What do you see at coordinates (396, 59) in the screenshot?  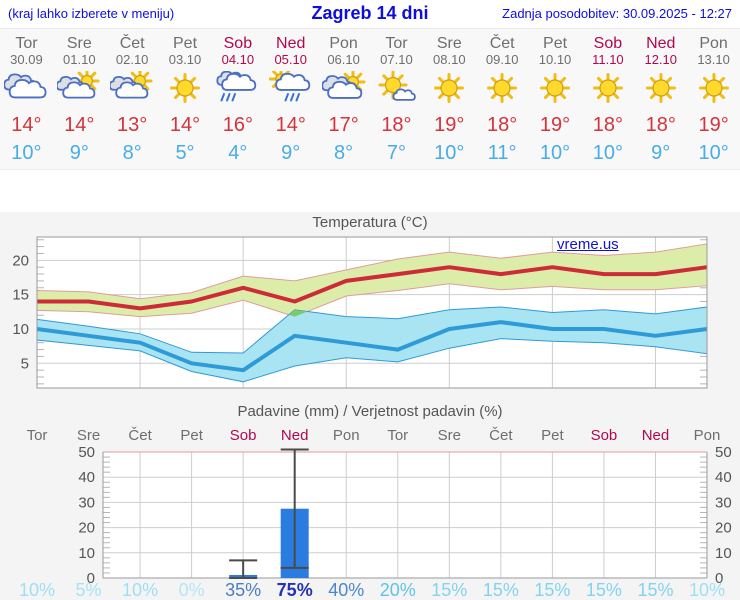 I see `day-date-label: 07.10` at bounding box center [396, 59].